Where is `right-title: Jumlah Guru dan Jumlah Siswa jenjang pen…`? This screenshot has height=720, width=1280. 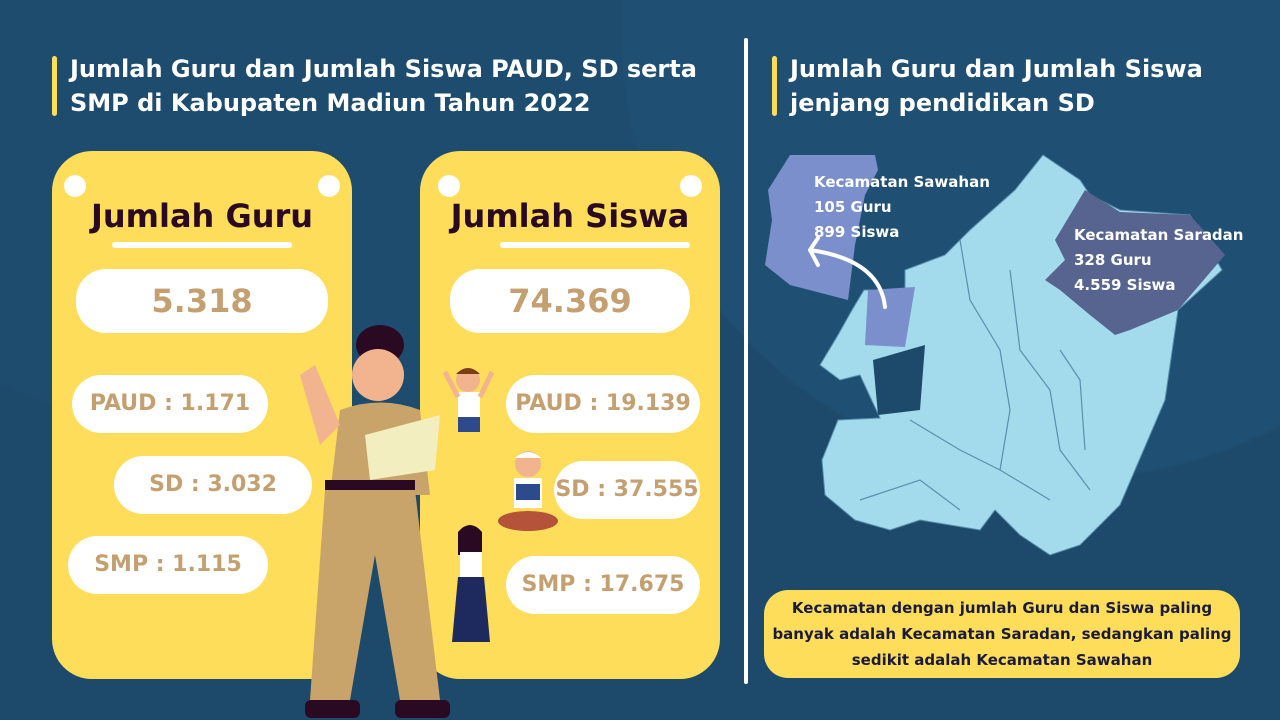 right-title: Jumlah Guru dan Jumlah Siswa jenjang pen… is located at coordinates (992, 86).